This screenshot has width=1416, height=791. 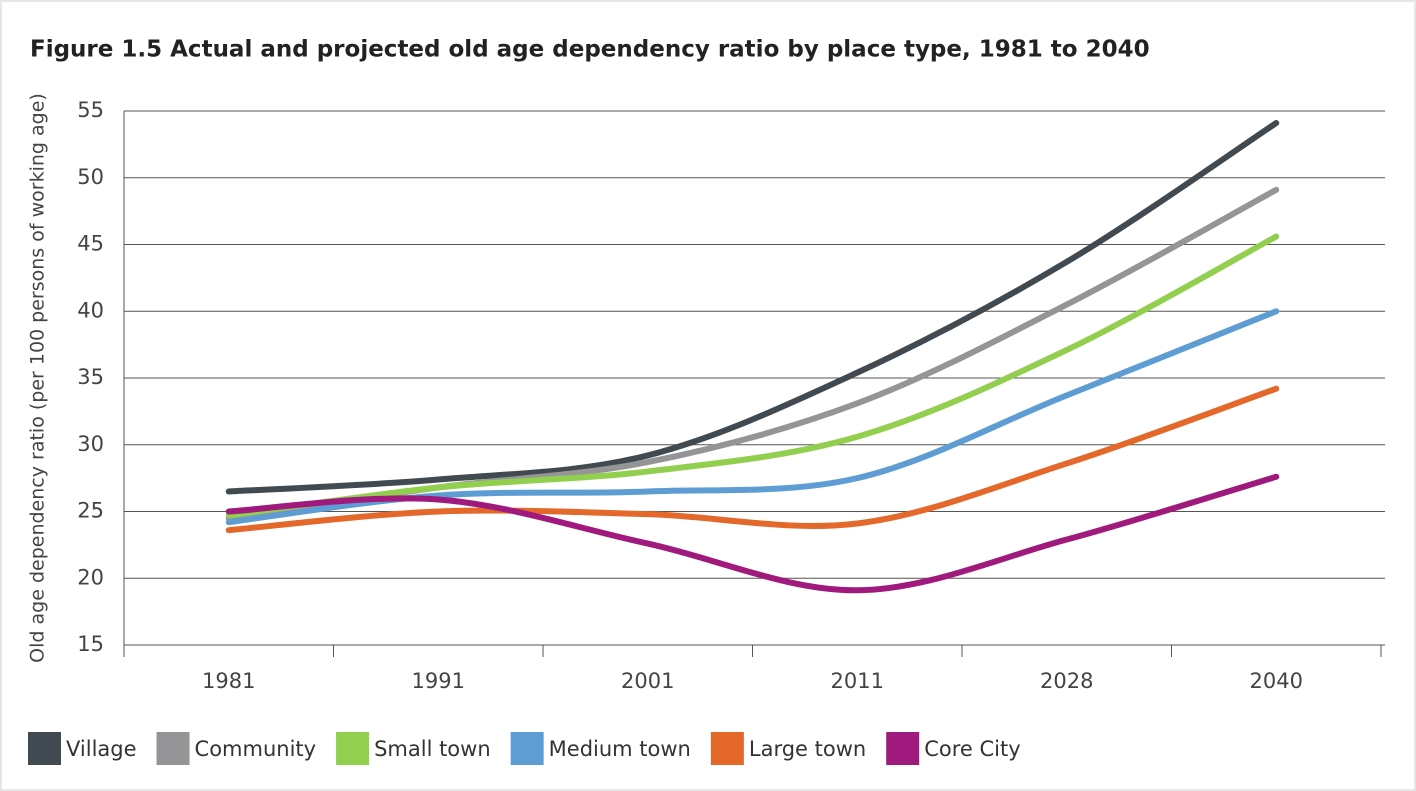 What do you see at coordinates (90, 444) in the screenshot?
I see `y-tick-label: 30` at bounding box center [90, 444].